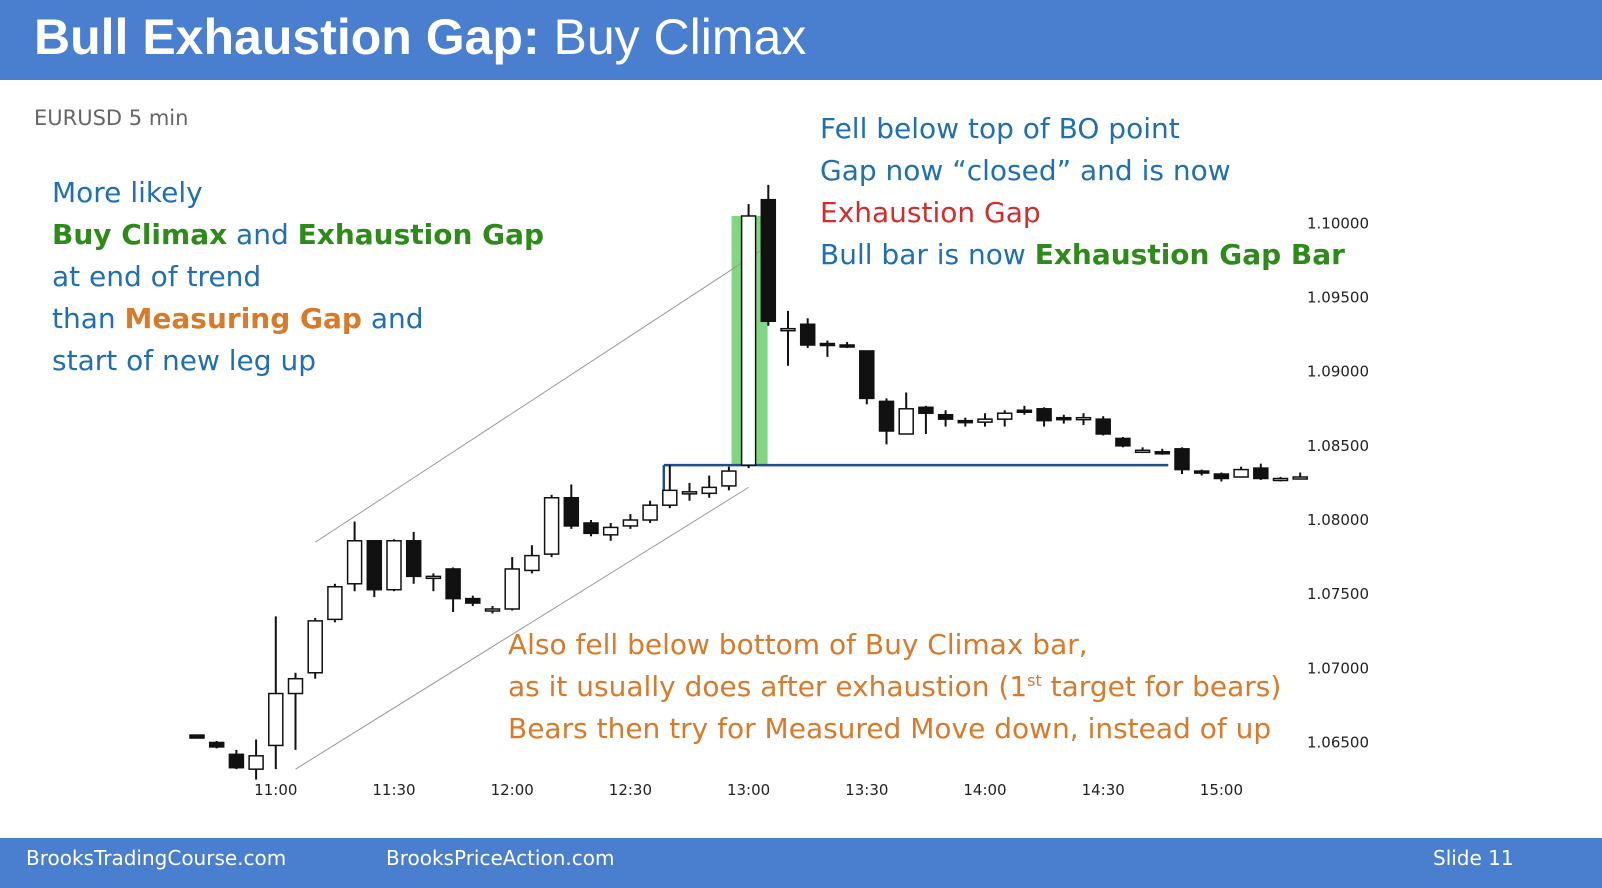 The image size is (1602, 888). Describe the element at coordinates (1161, 686) in the screenshot. I see `bottom-note-line-2-b: target for bears)` at that location.